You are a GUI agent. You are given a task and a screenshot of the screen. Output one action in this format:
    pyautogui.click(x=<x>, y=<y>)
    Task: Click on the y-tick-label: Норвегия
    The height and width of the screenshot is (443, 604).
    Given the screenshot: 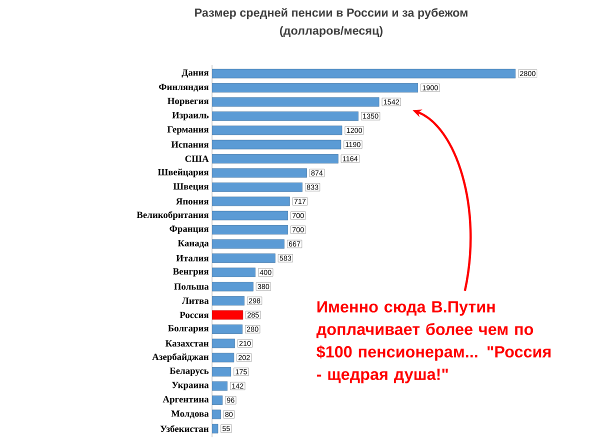 What is the action you would take?
    pyautogui.click(x=188, y=102)
    